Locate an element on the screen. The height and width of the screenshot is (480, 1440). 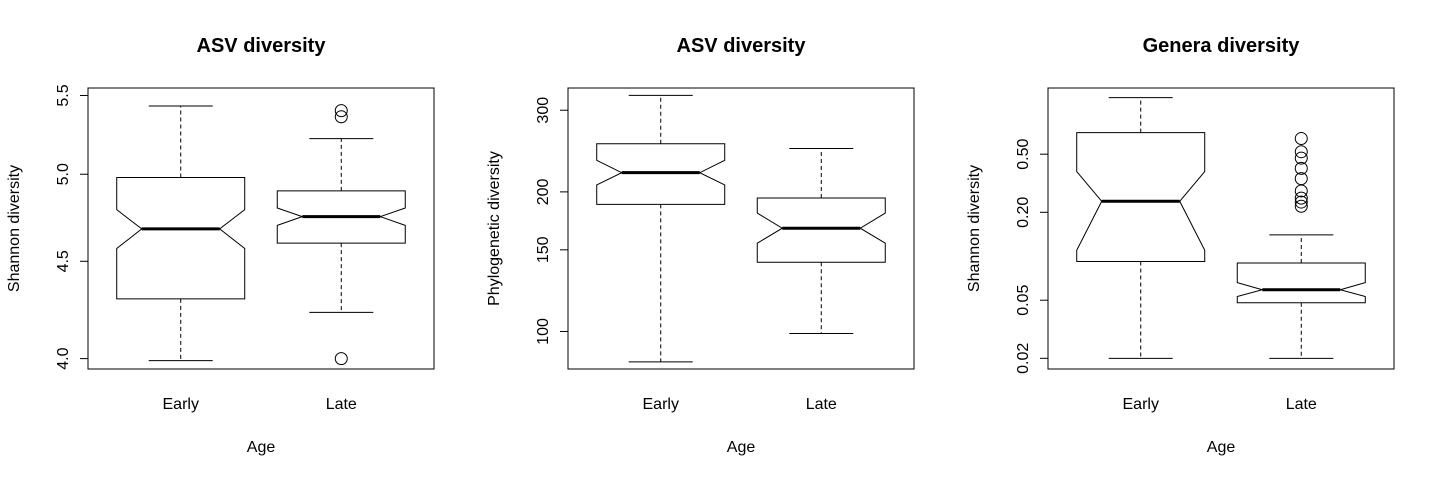
y-tick-label: 300 is located at coordinates (543, 110).